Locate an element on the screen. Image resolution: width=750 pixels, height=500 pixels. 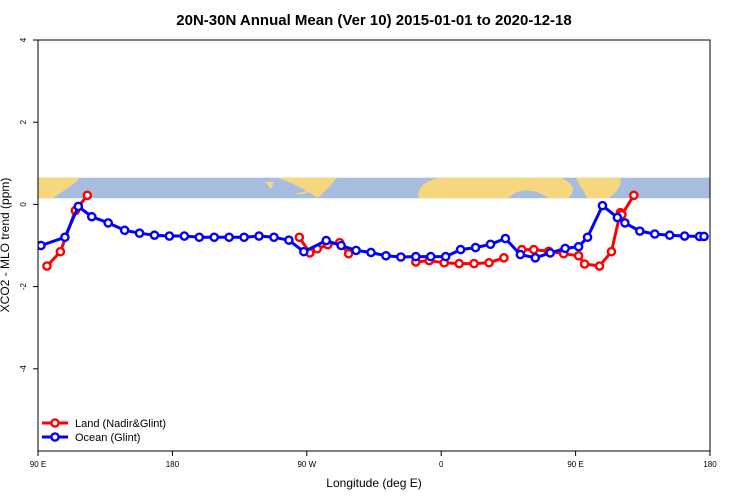
x-tick-label-3: 0 is located at coordinates (441, 464).